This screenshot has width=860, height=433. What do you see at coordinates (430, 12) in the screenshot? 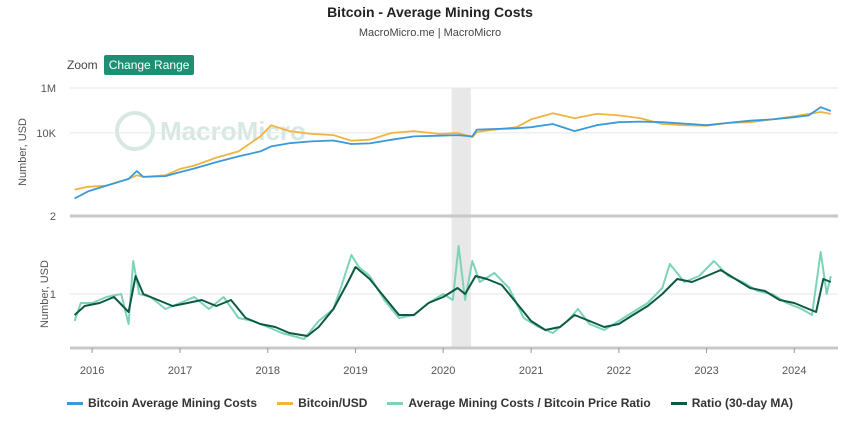
I see `chart-title: Bitcoin - Average Mining Costs` at bounding box center [430, 12].